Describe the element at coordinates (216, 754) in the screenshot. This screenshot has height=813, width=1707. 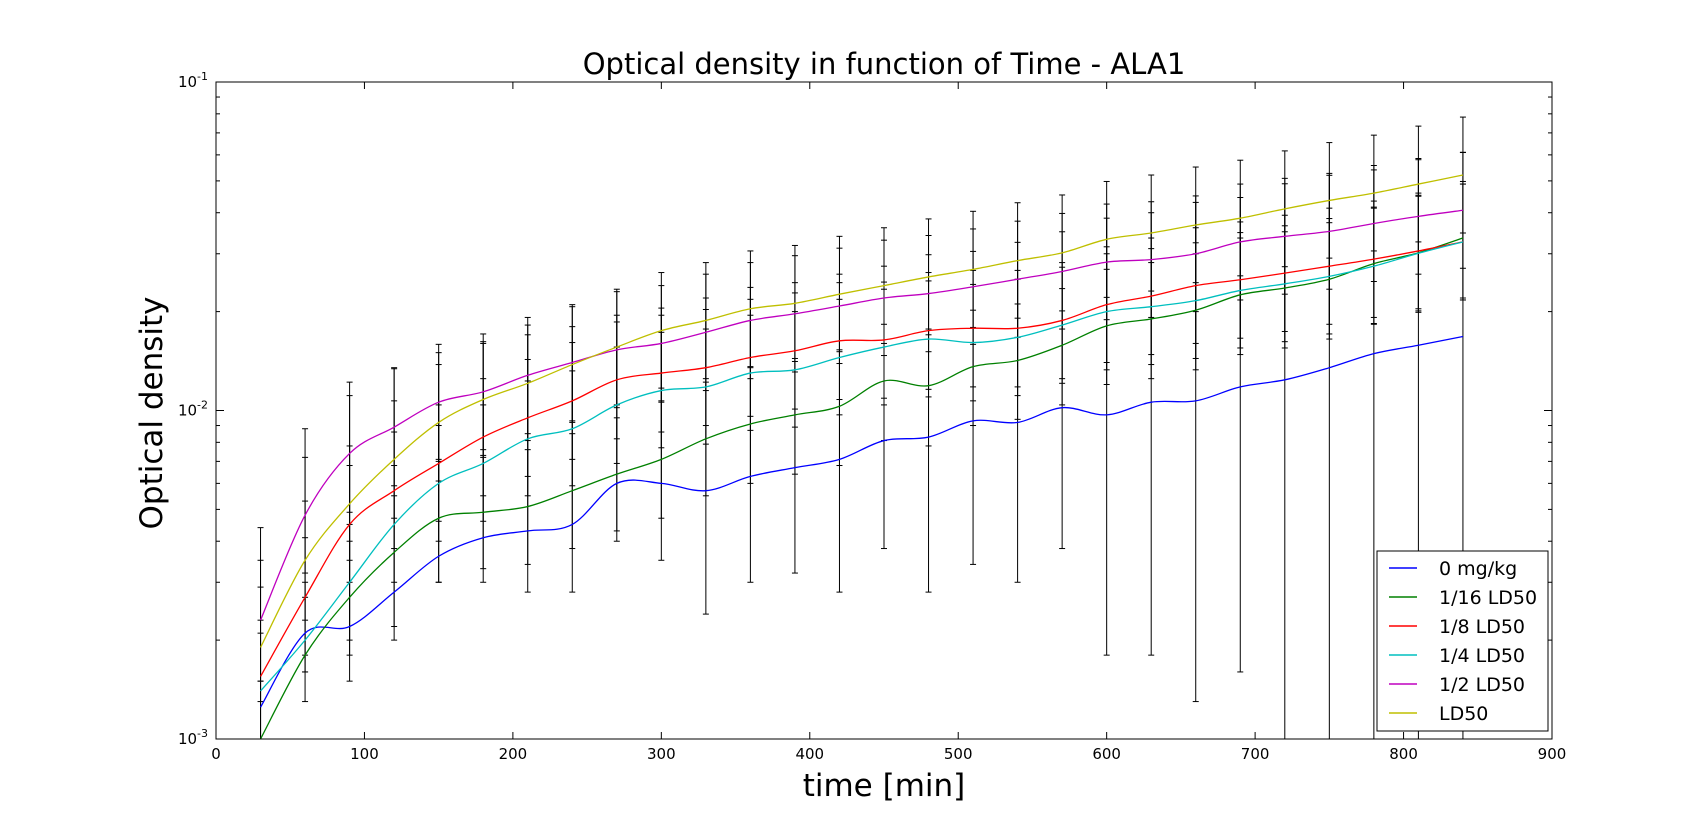
I see `x-tick-label: 0` at that location.